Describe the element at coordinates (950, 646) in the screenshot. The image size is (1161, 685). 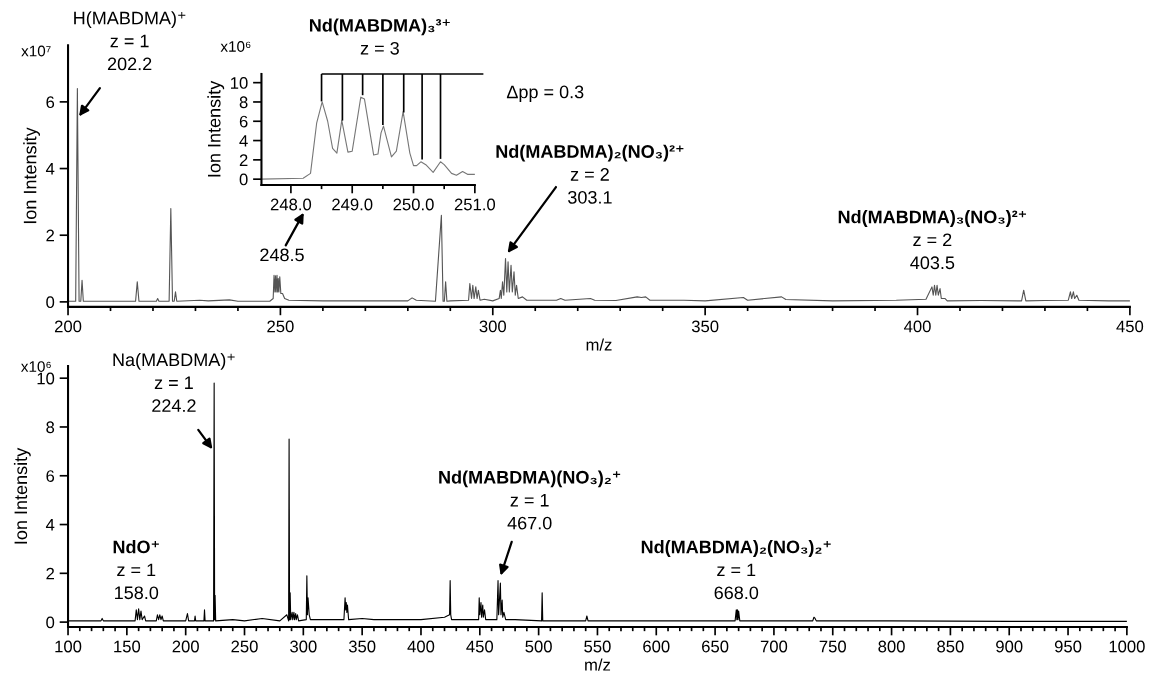
I see `x-tick-label: 850` at that location.